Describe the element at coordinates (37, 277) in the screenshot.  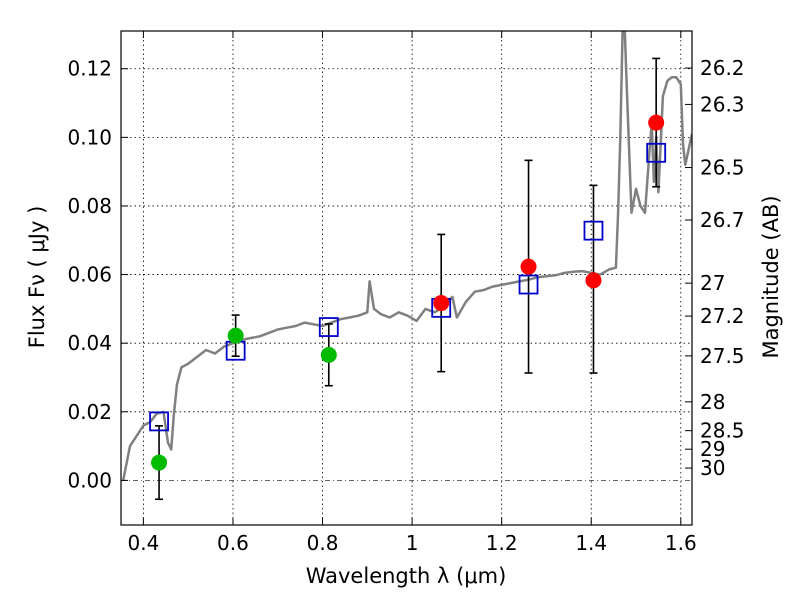
I see `y-axis-label: Flux Fν ( μJy )` at that location.